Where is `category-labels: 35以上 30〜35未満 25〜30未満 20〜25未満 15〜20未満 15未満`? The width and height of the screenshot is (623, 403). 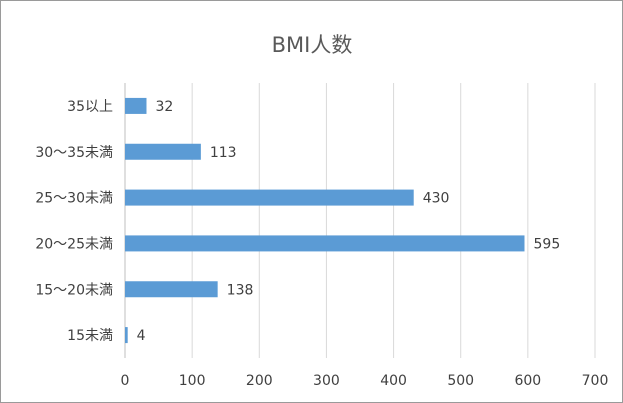
category-labels: 35以上 30〜35未満 25〜30未満 20〜25未満 15〜20未満 15未満 is located at coordinates (74, 221).